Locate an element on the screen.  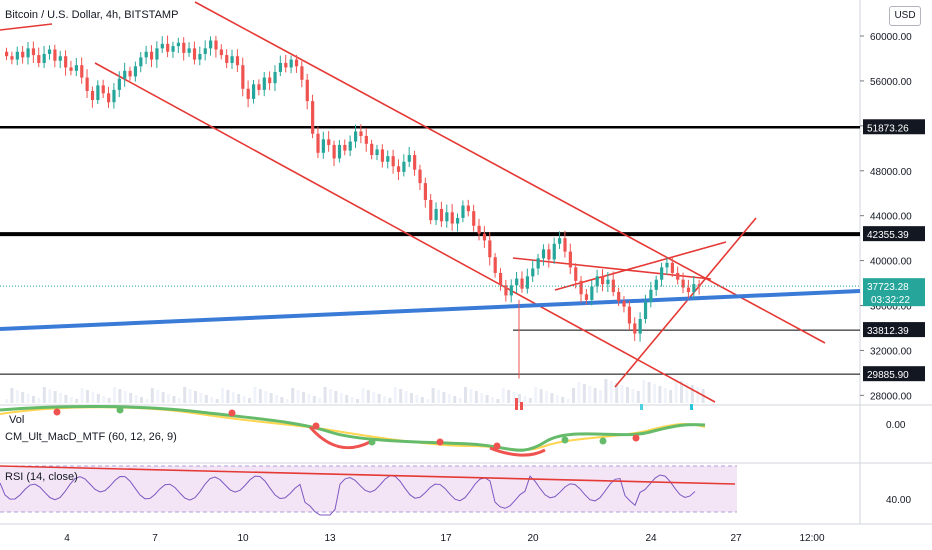
time-tick-label: 7 is located at coordinates (155, 538).